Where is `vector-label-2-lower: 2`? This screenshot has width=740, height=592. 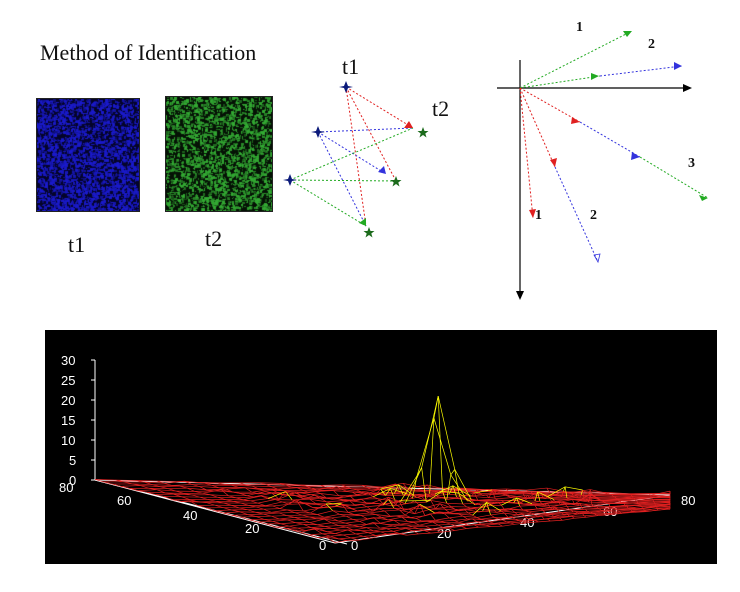 vector-label-2-lower: 2 is located at coordinates (593, 215).